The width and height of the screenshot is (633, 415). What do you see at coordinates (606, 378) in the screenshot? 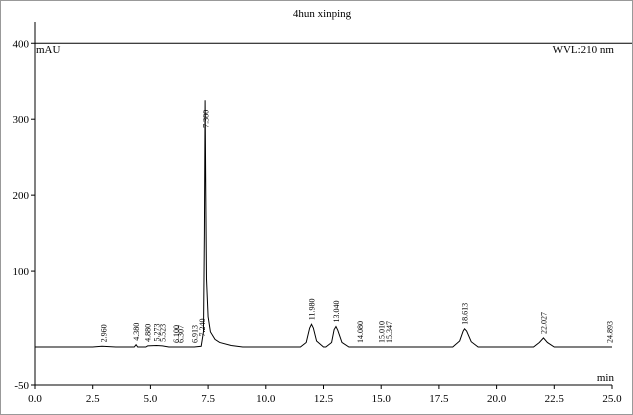
I see `x-axis-label: min` at bounding box center [606, 378].